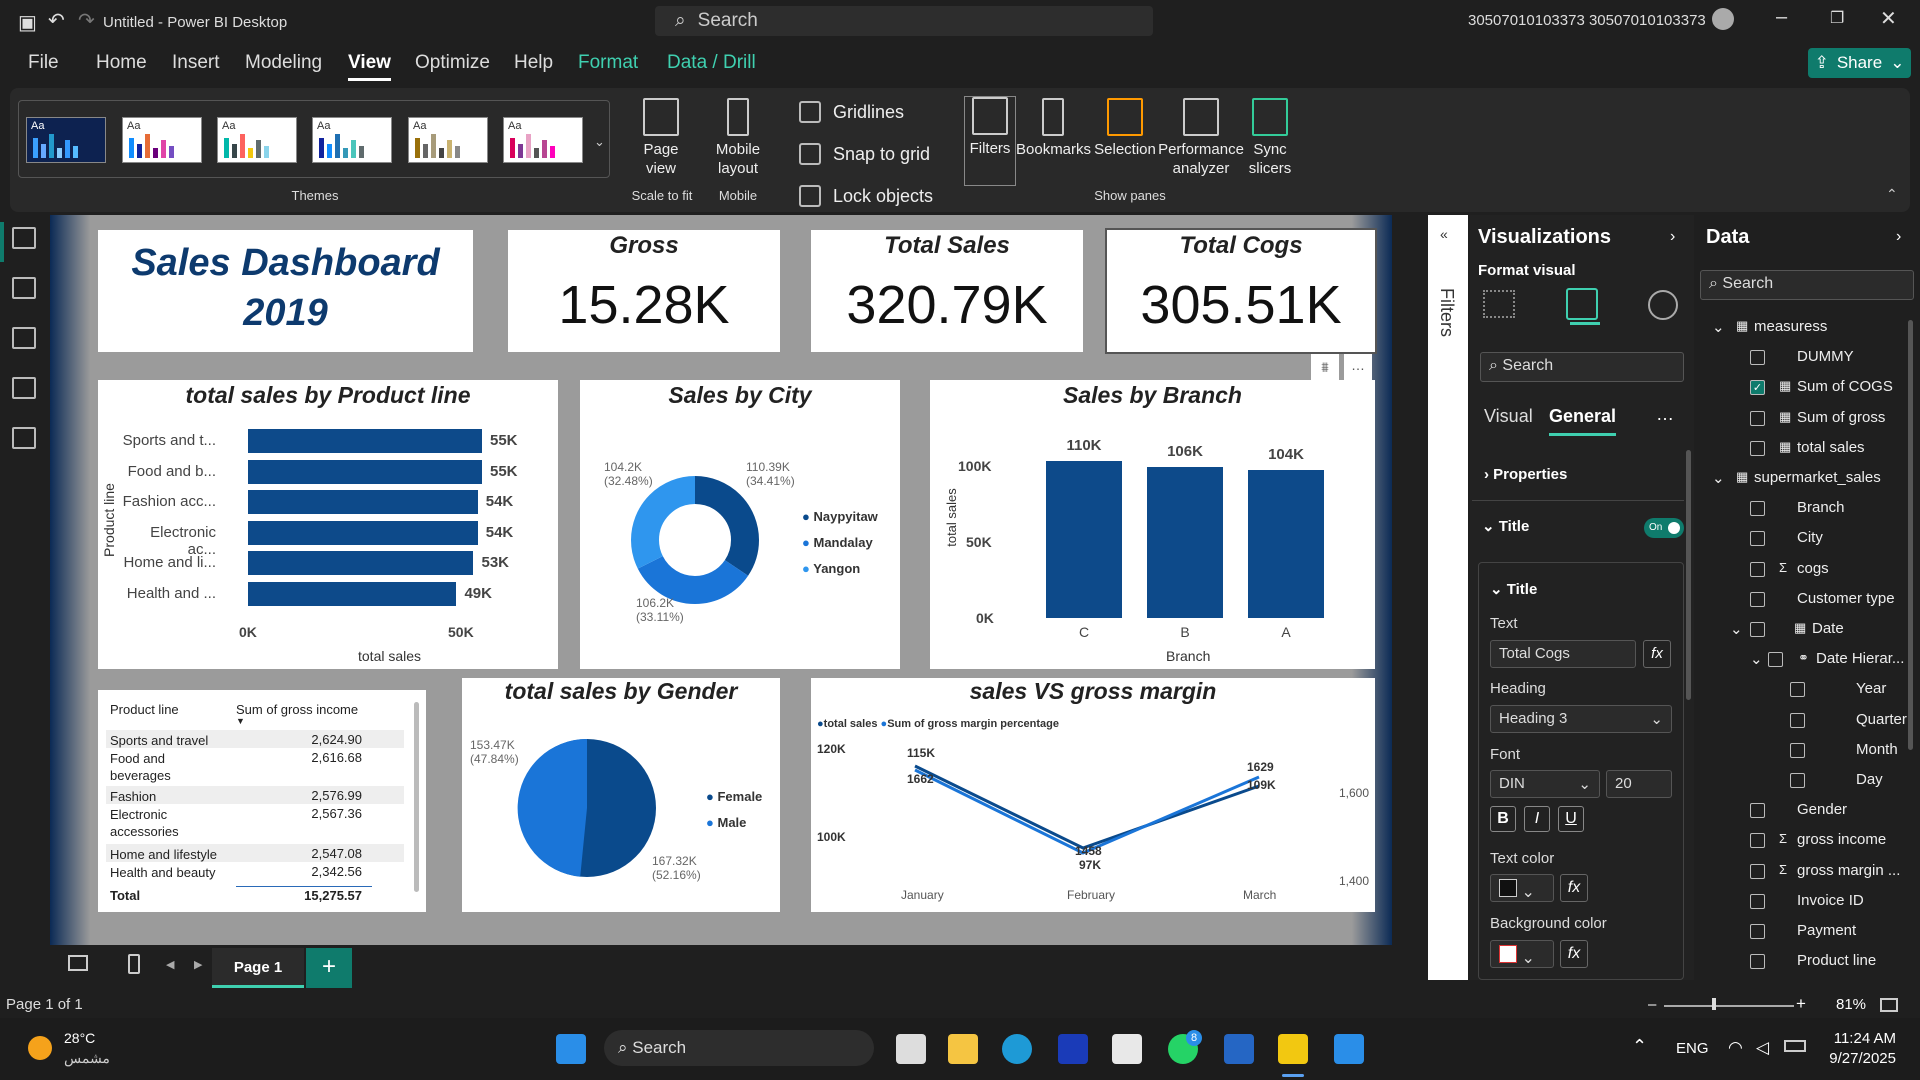 The height and width of the screenshot is (1080, 1920). Describe the element at coordinates (695, 540) in the screenshot. I see `slice-yangon` at that location.